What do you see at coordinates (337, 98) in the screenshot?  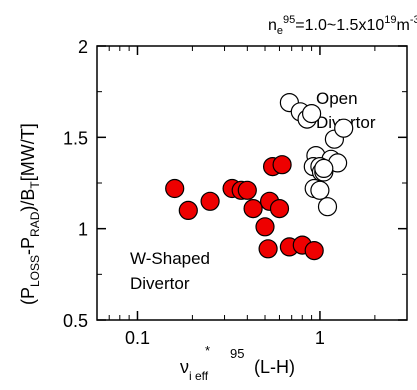 I see `open-divertor-label-line1: Open` at bounding box center [337, 98].